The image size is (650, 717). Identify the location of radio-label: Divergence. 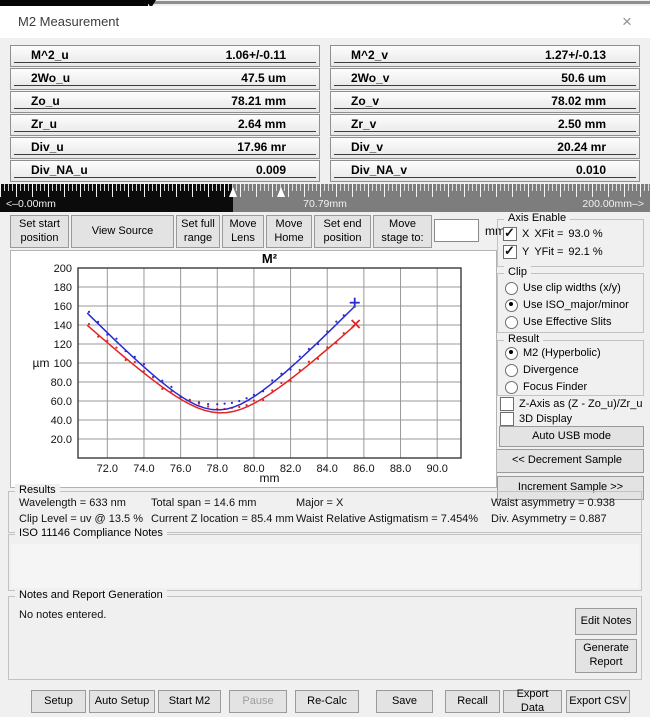
(551, 370).